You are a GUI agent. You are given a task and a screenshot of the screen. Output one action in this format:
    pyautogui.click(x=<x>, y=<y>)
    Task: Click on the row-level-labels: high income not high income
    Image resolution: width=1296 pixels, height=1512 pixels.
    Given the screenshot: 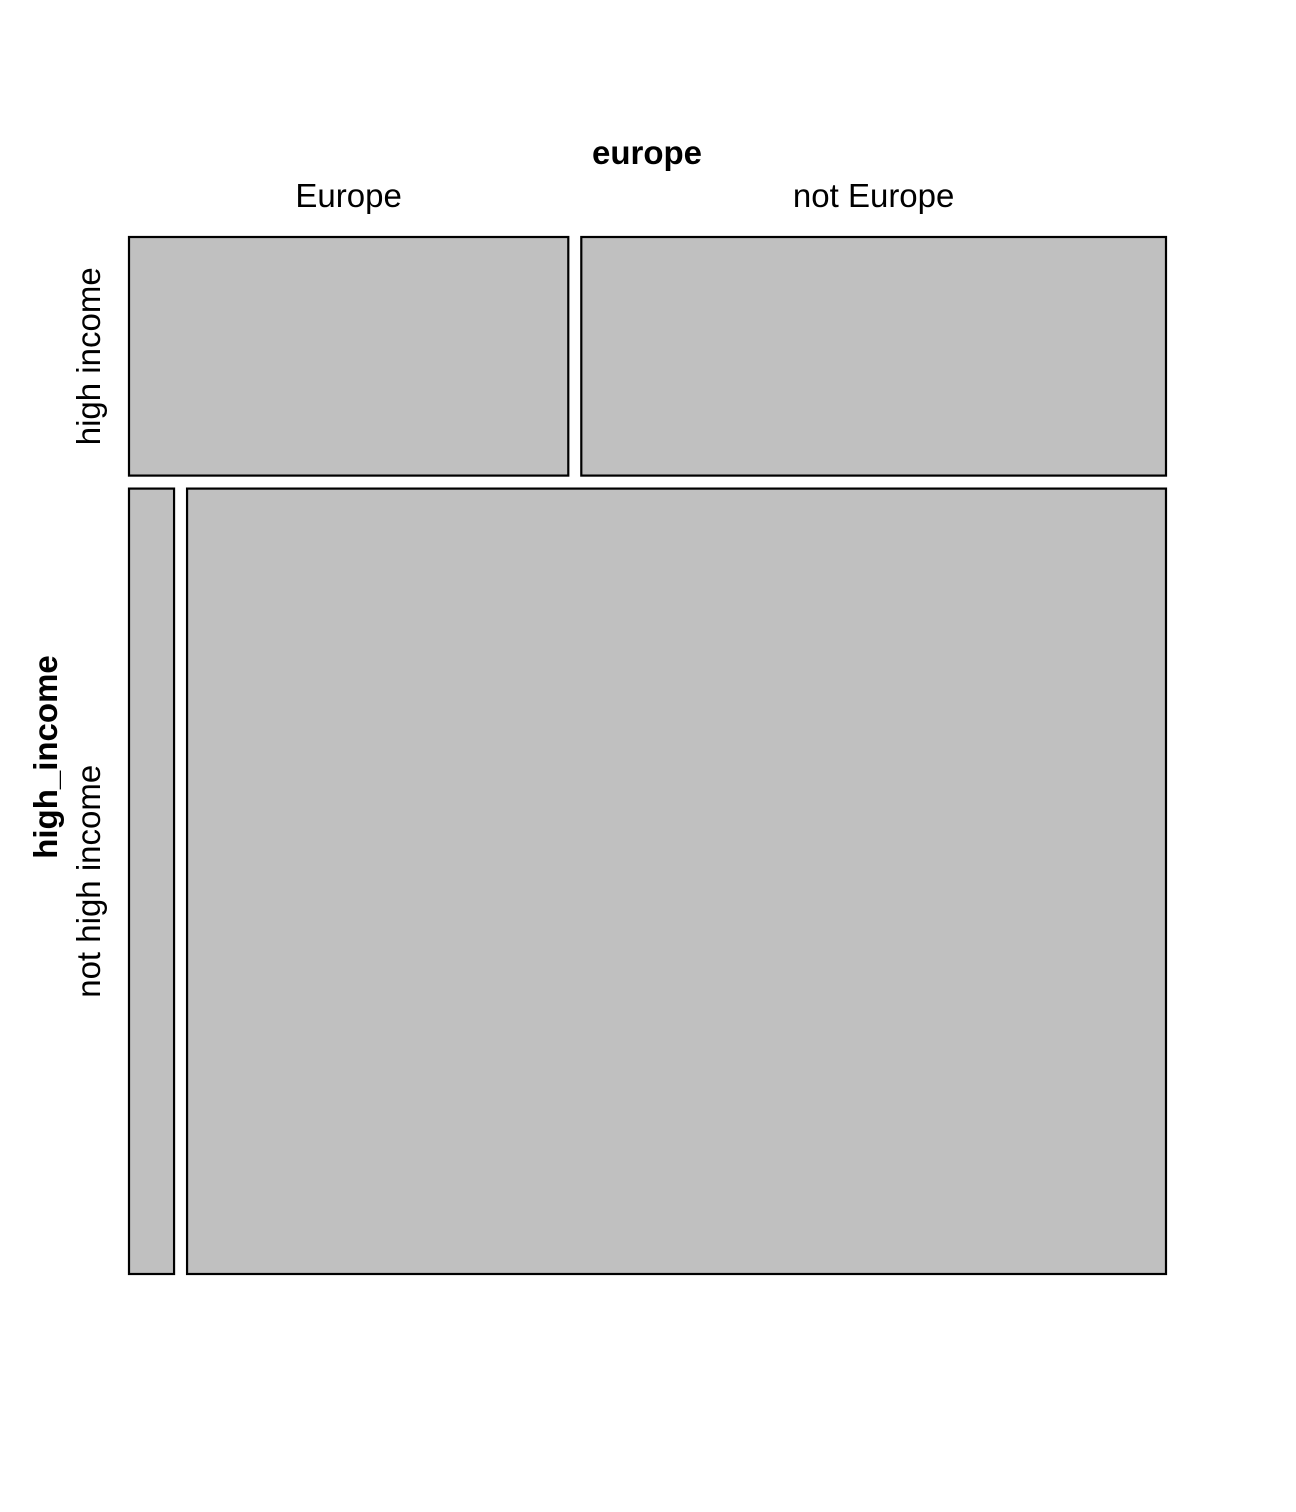 What is the action you would take?
    pyautogui.click(x=88, y=632)
    